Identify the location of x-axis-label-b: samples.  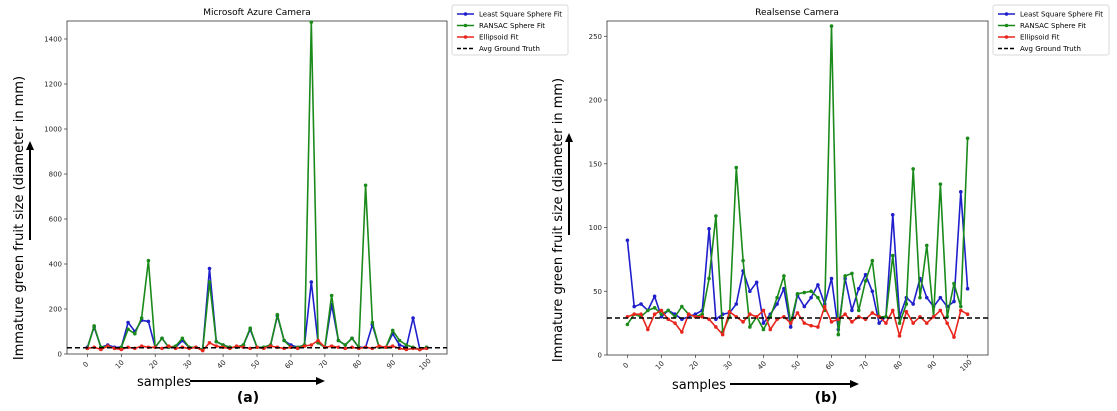
(699, 385).